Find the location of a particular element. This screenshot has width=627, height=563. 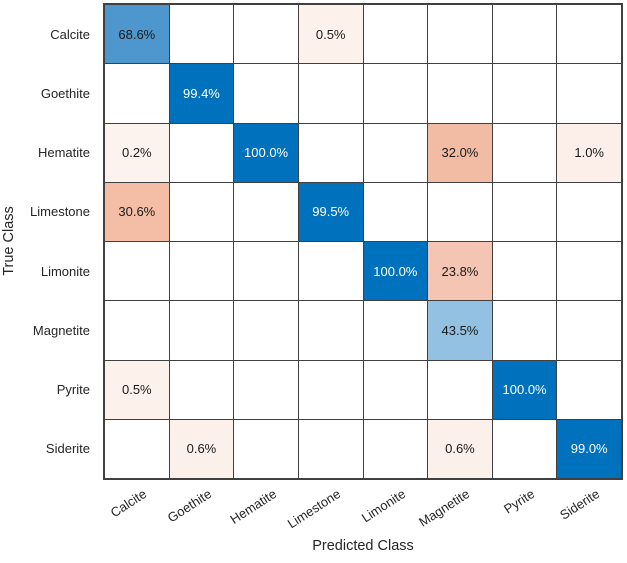

x-tick-pyrite: Pyrite is located at coordinates (519, 501).